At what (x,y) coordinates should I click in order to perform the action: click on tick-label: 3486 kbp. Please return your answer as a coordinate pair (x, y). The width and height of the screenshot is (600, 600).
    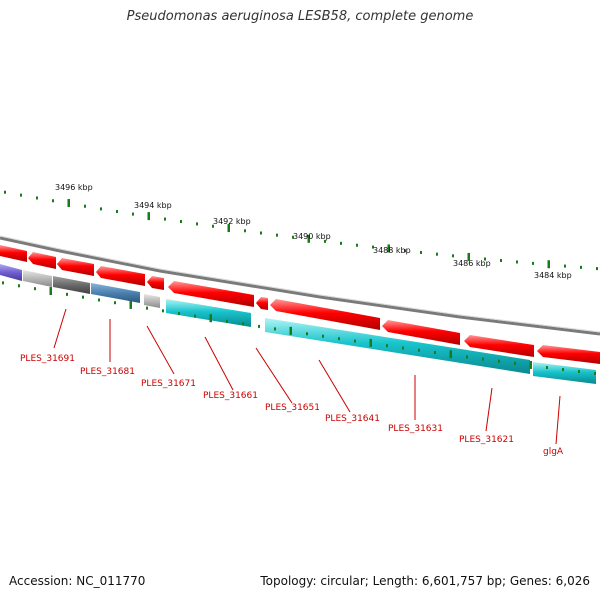
    Looking at the image, I should click on (472, 263).